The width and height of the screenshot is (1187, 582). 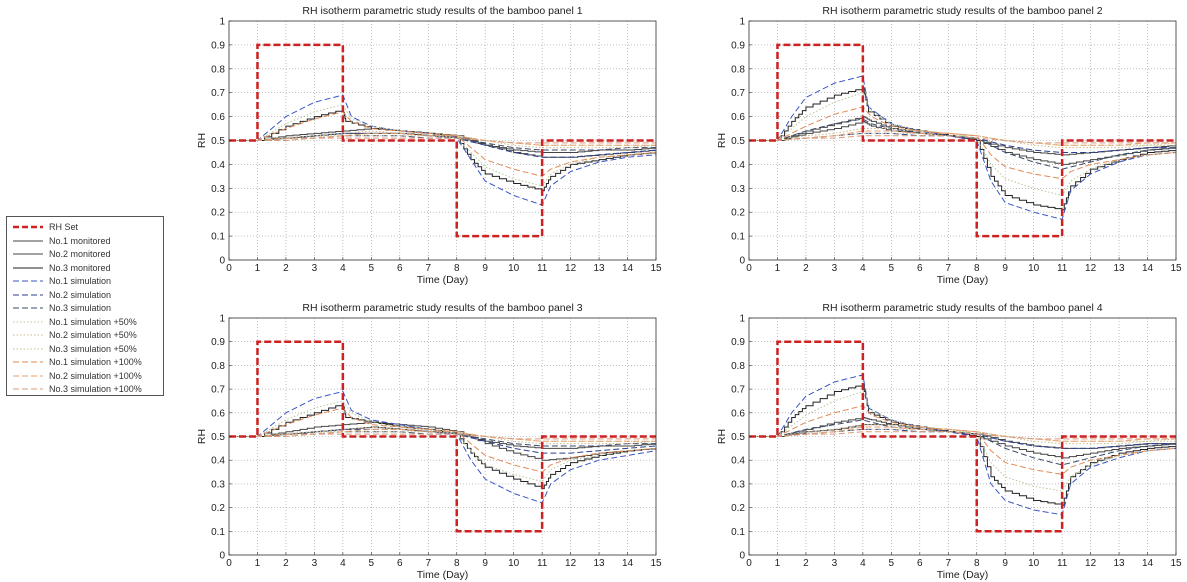 I want to click on x-tick-label: 7, so click(x=428, y=563).